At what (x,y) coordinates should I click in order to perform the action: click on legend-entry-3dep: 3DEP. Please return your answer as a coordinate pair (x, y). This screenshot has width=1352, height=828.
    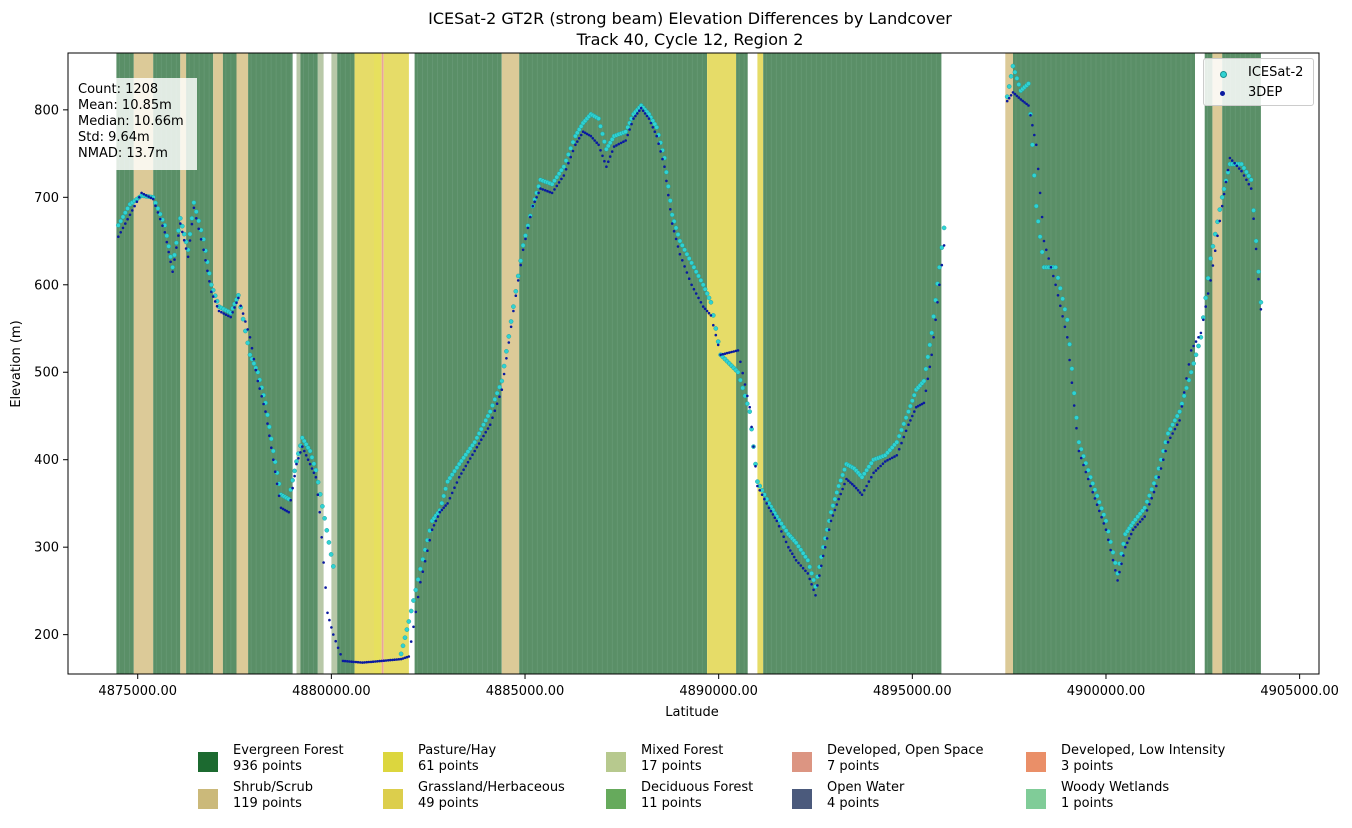
    Looking at the image, I should click on (1258, 94).